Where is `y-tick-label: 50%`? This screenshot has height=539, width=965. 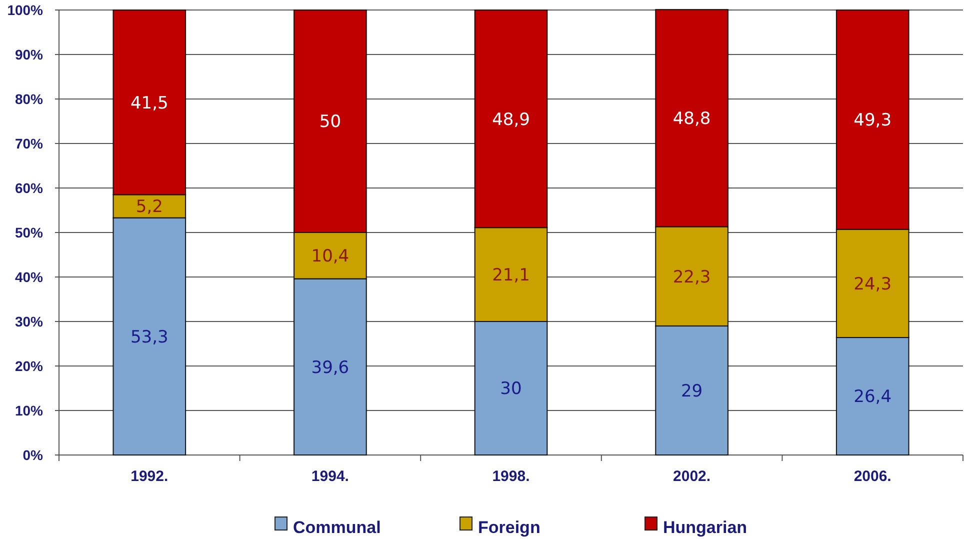
y-tick-label: 50% is located at coordinates (29, 232).